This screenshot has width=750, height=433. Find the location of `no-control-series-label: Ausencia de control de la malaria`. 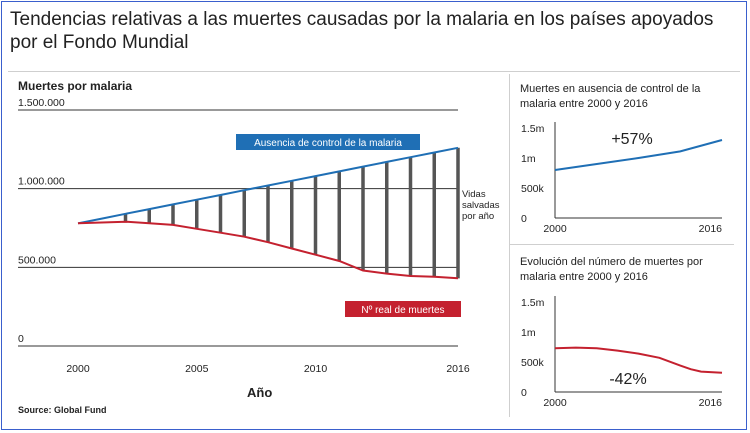

no-control-series-label: Ausencia de control de la malaria is located at coordinates (328, 143).